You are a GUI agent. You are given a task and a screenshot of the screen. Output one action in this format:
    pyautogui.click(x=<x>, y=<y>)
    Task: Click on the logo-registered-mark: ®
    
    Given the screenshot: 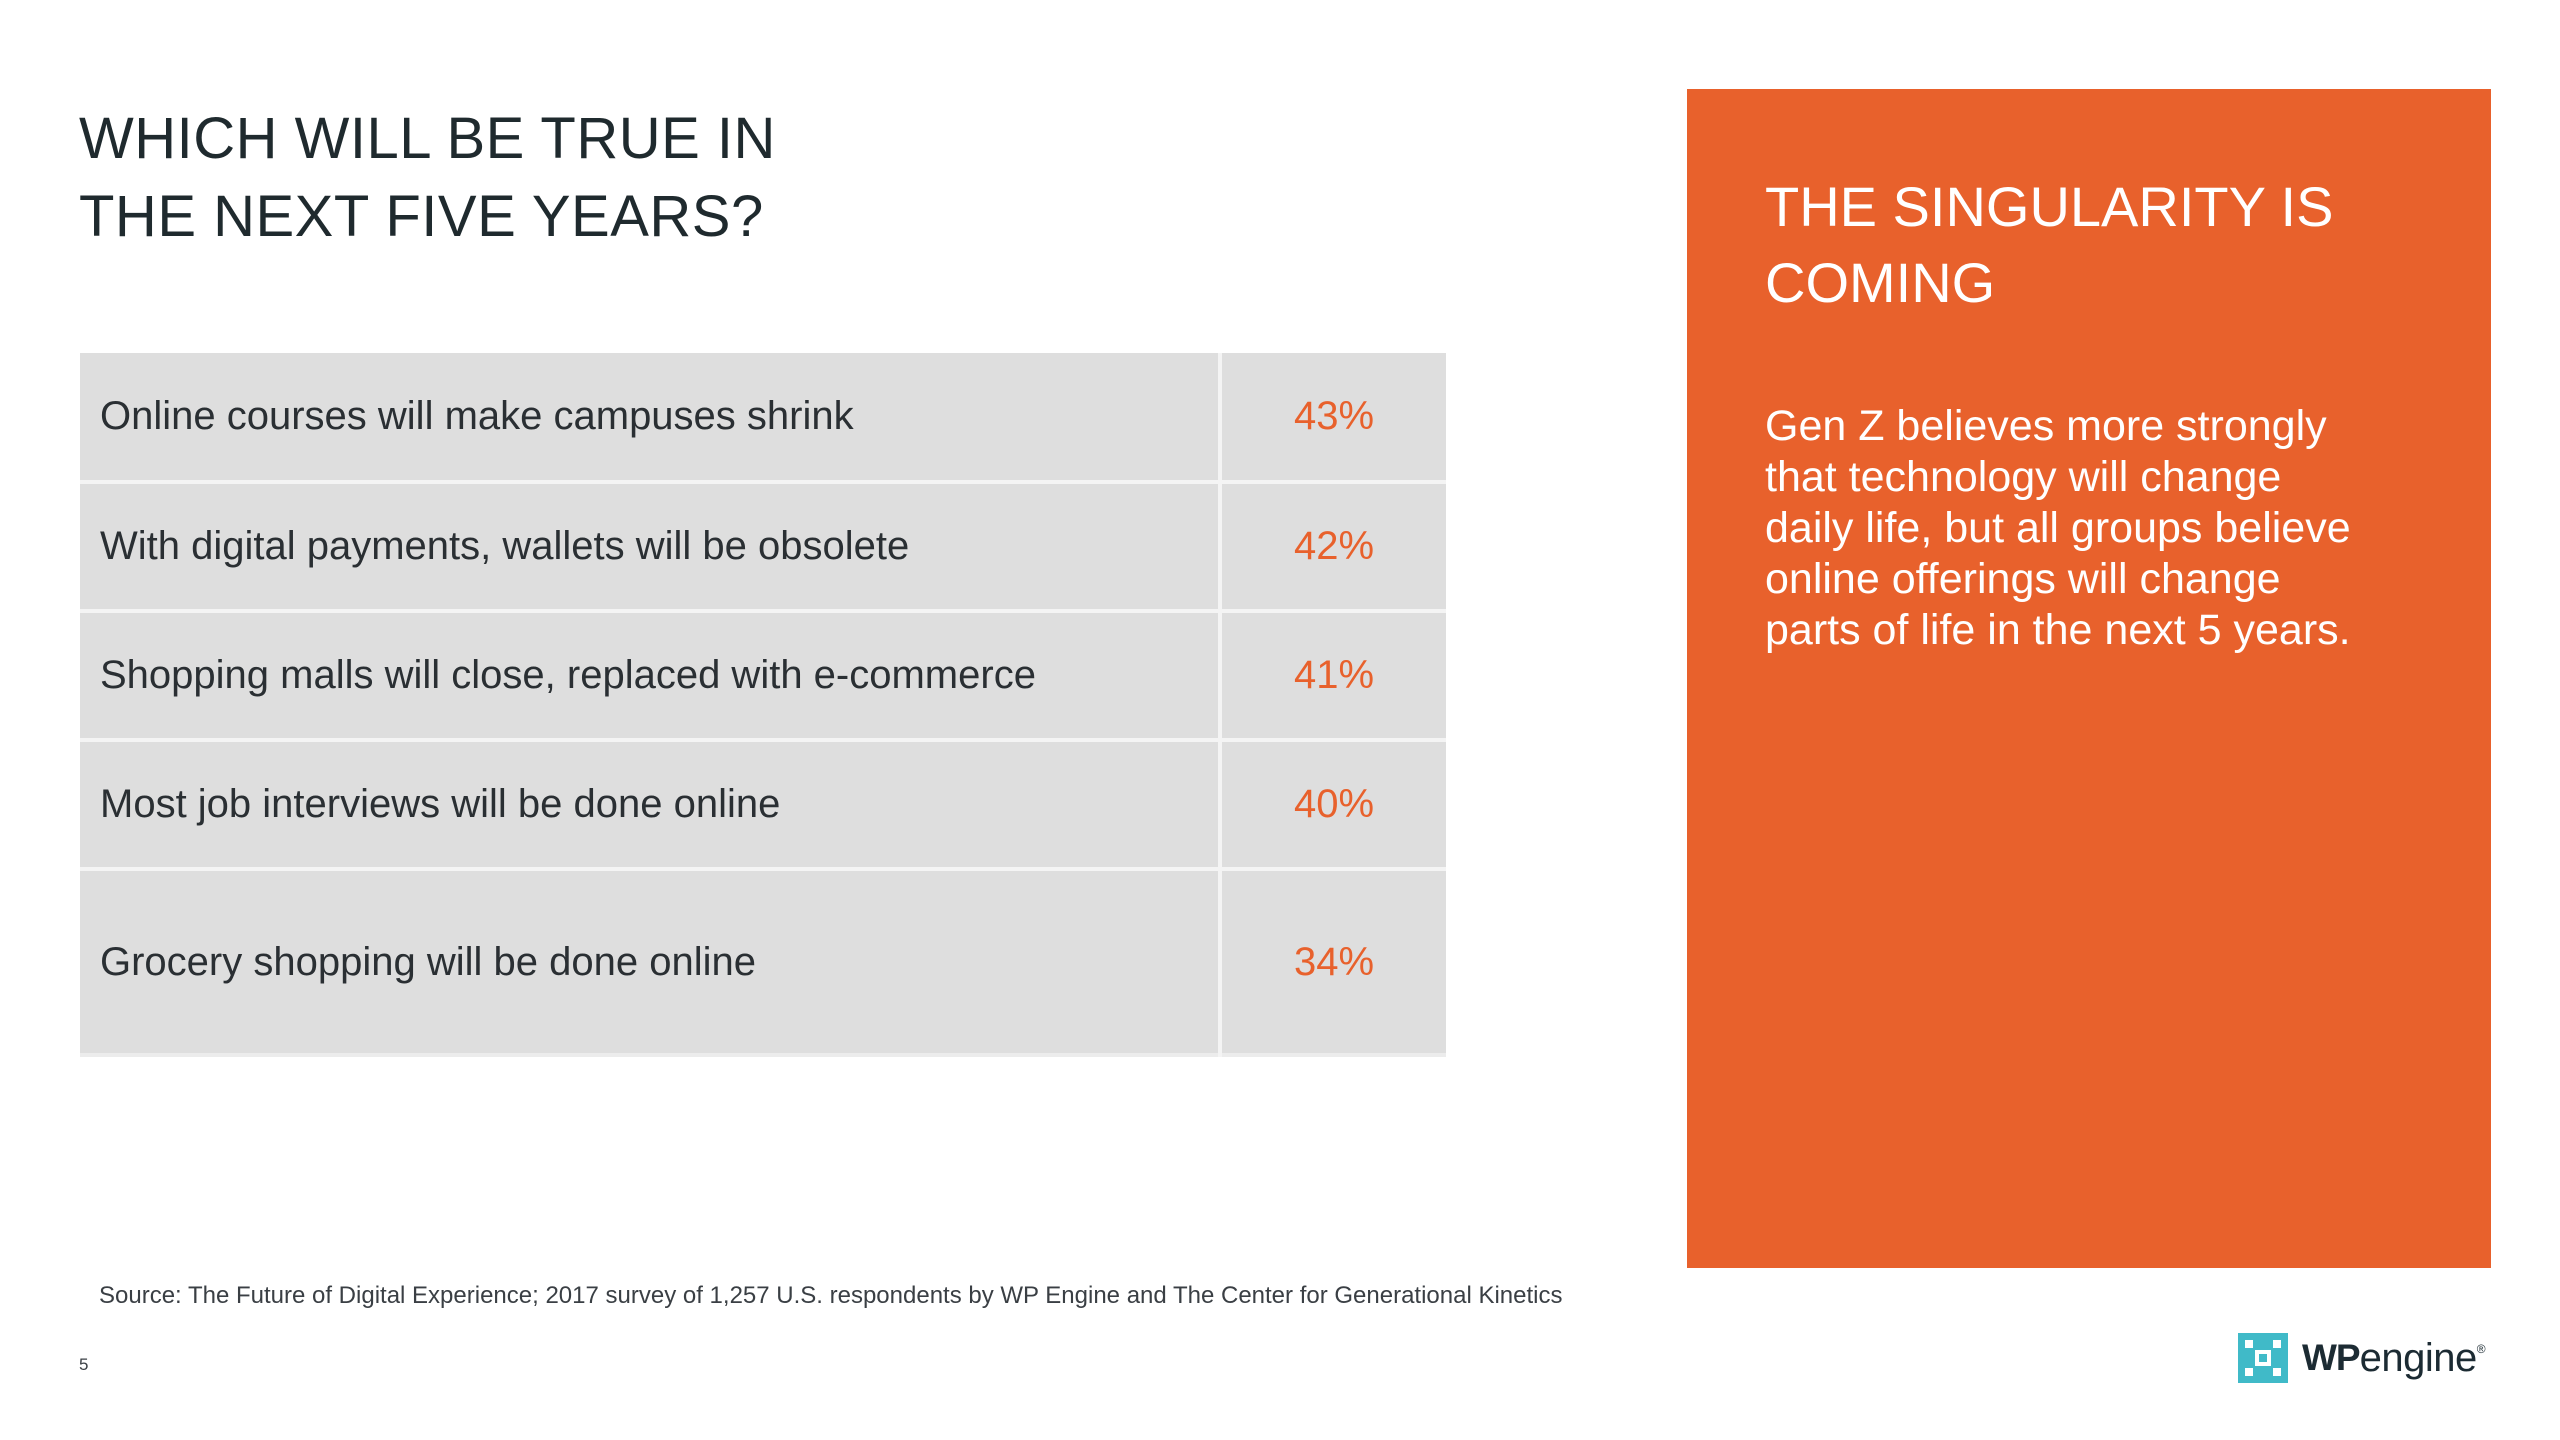 What is the action you would take?
    pyautogui.click(x=2481, y=1349)
    